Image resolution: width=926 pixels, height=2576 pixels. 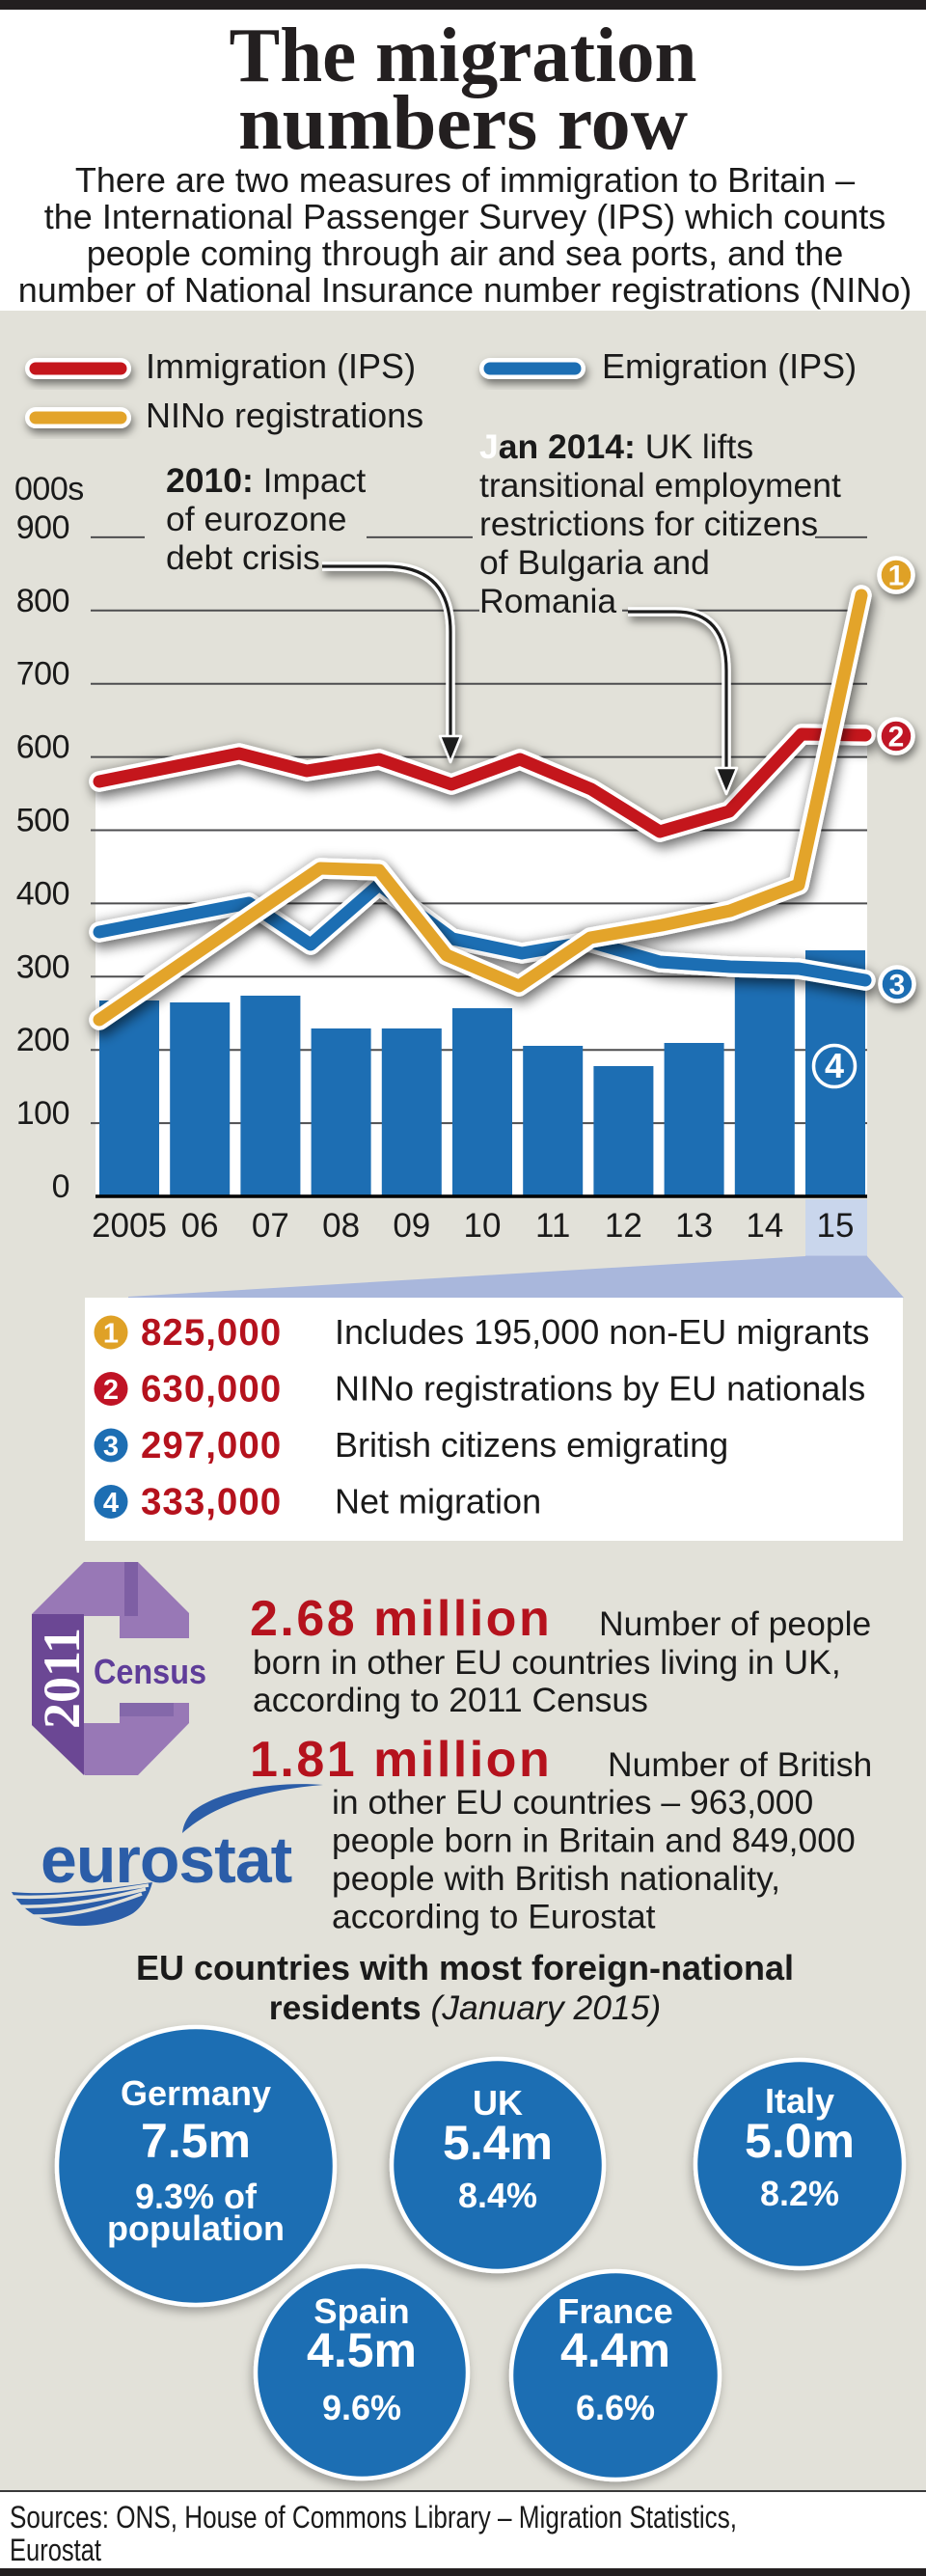 What do you see at coordinates (660, 486) in the screenshot?
I see `svg-text: transitional employment` at bounding box center [660, 486].